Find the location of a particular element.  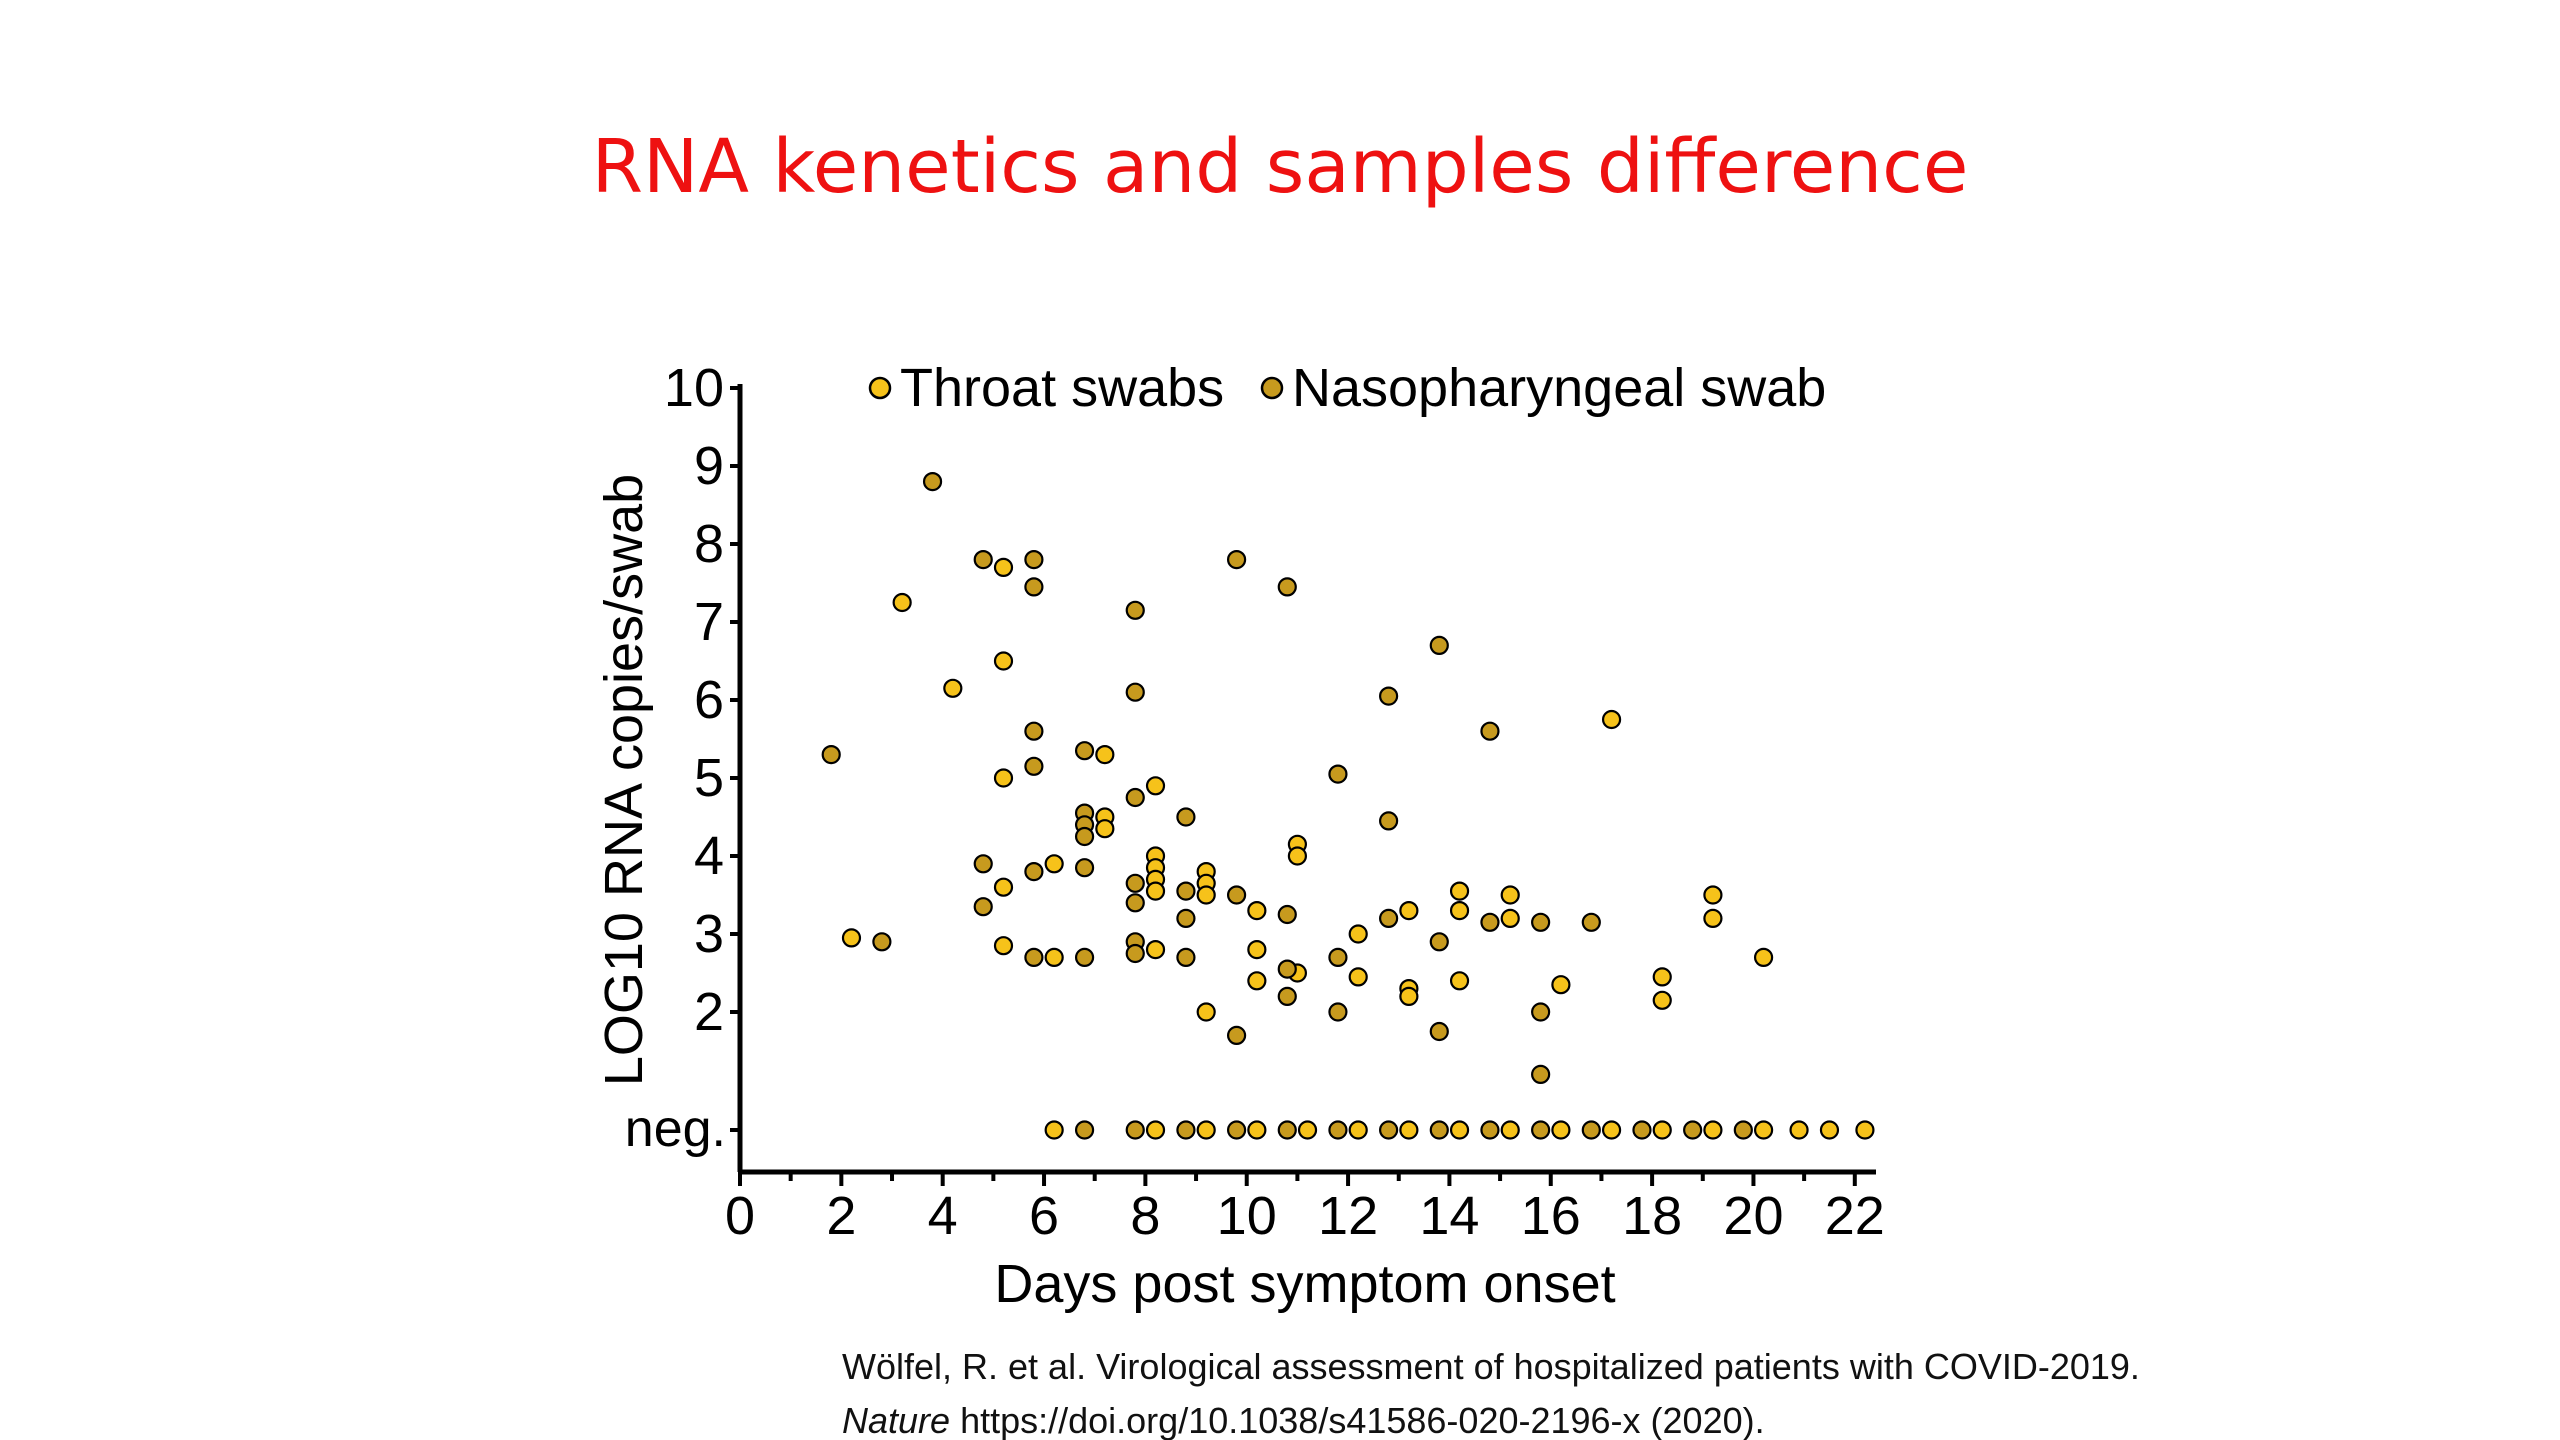

y-tick-label: 5 is located at coordinates (709, 778).